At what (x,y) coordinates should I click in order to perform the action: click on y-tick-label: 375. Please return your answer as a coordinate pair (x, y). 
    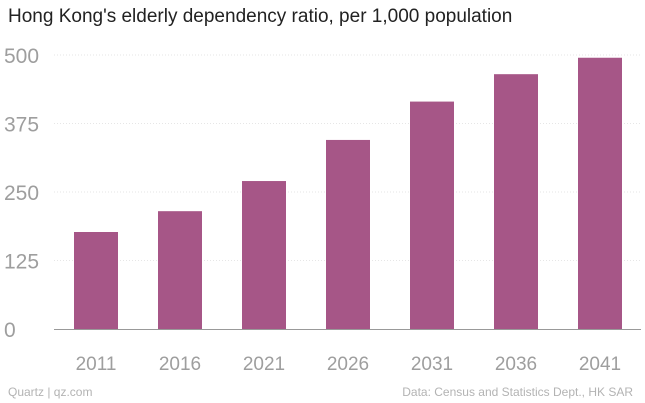
    Looking at the image, I should click on (21, 125).